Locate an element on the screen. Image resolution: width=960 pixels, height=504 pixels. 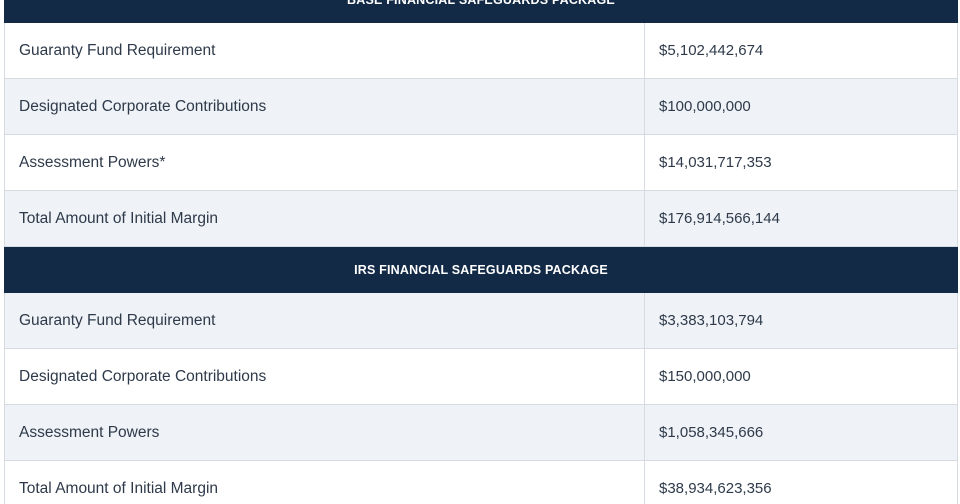
row-value: $38,934,623,356 is located at coordinates (801, 482).